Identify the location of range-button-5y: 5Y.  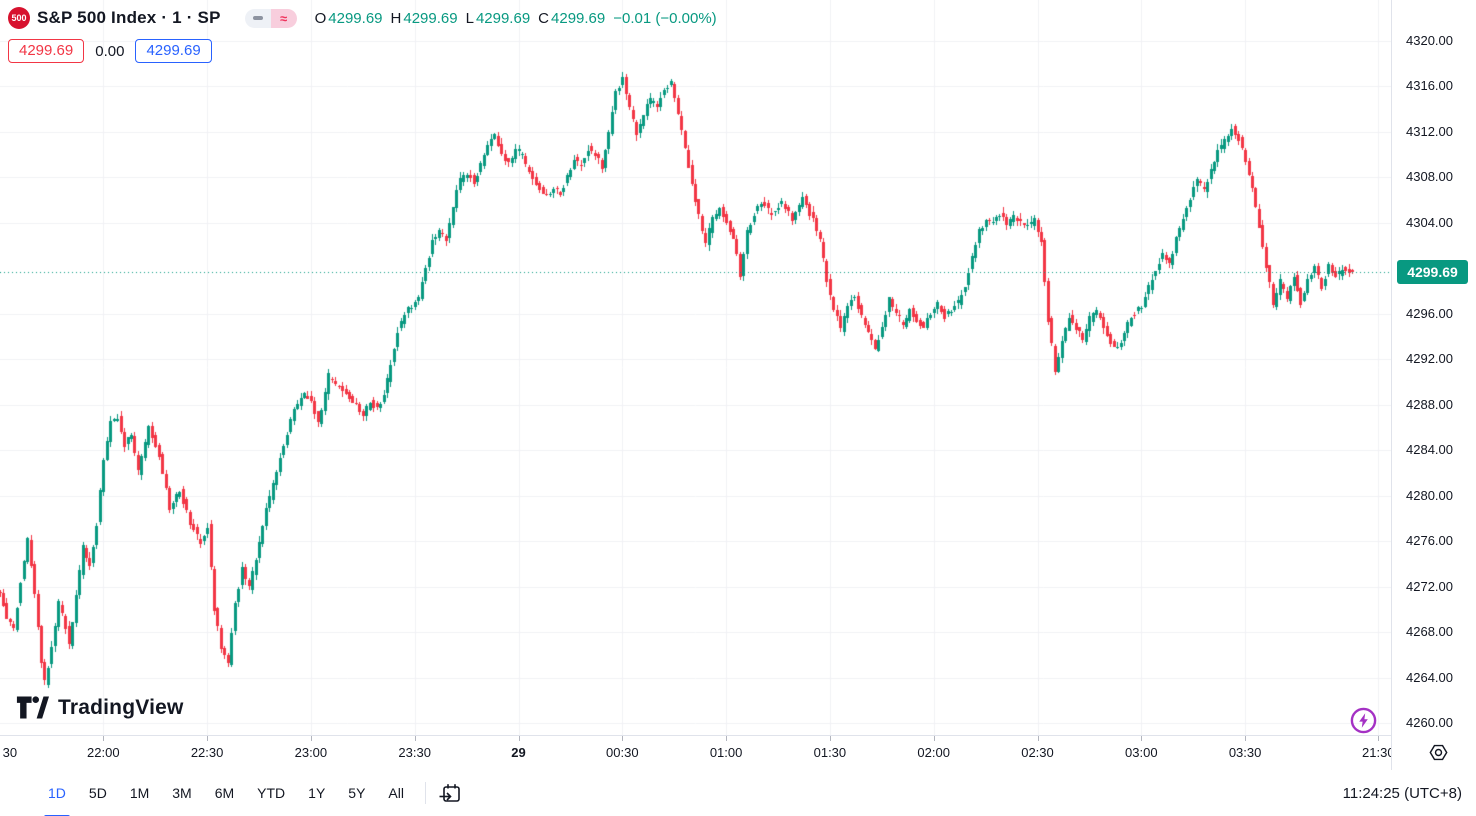
(356, 793).